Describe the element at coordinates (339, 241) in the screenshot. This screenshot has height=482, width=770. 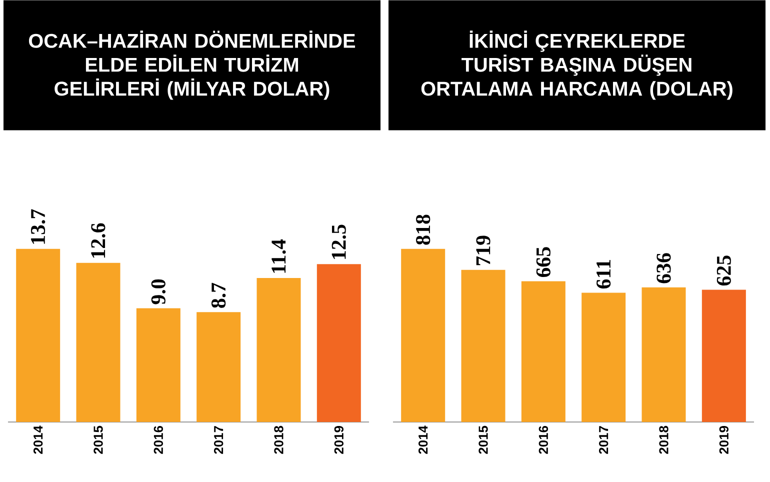
I see `data-label: 12.5` at that location.